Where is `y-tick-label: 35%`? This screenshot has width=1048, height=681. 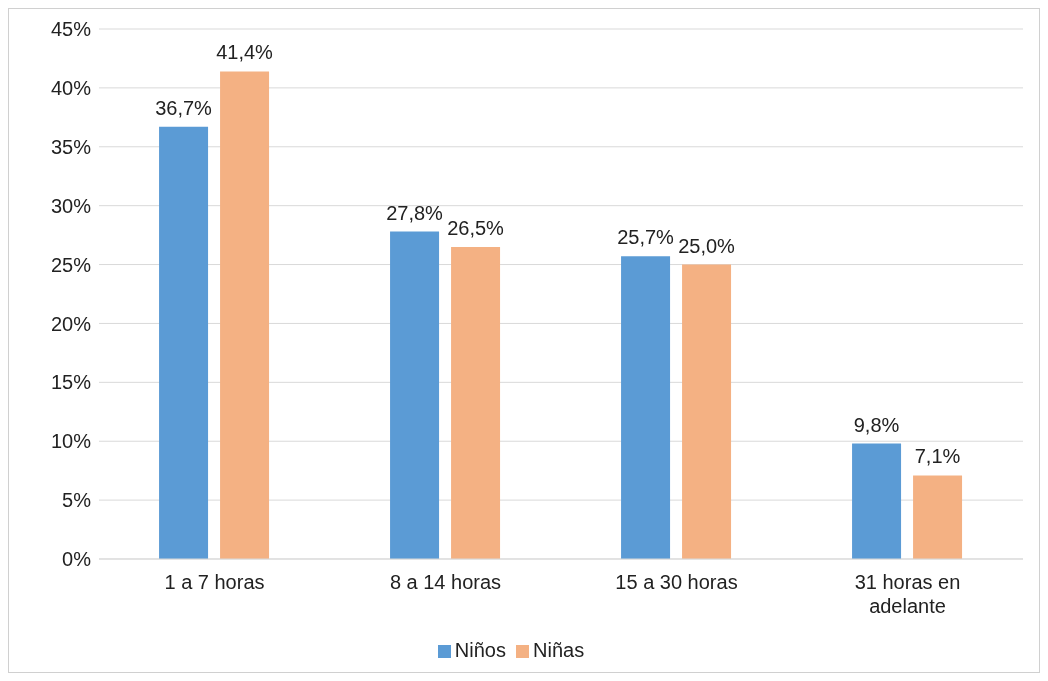 y-tick-label: 35% is located at coordinates (71, 146).